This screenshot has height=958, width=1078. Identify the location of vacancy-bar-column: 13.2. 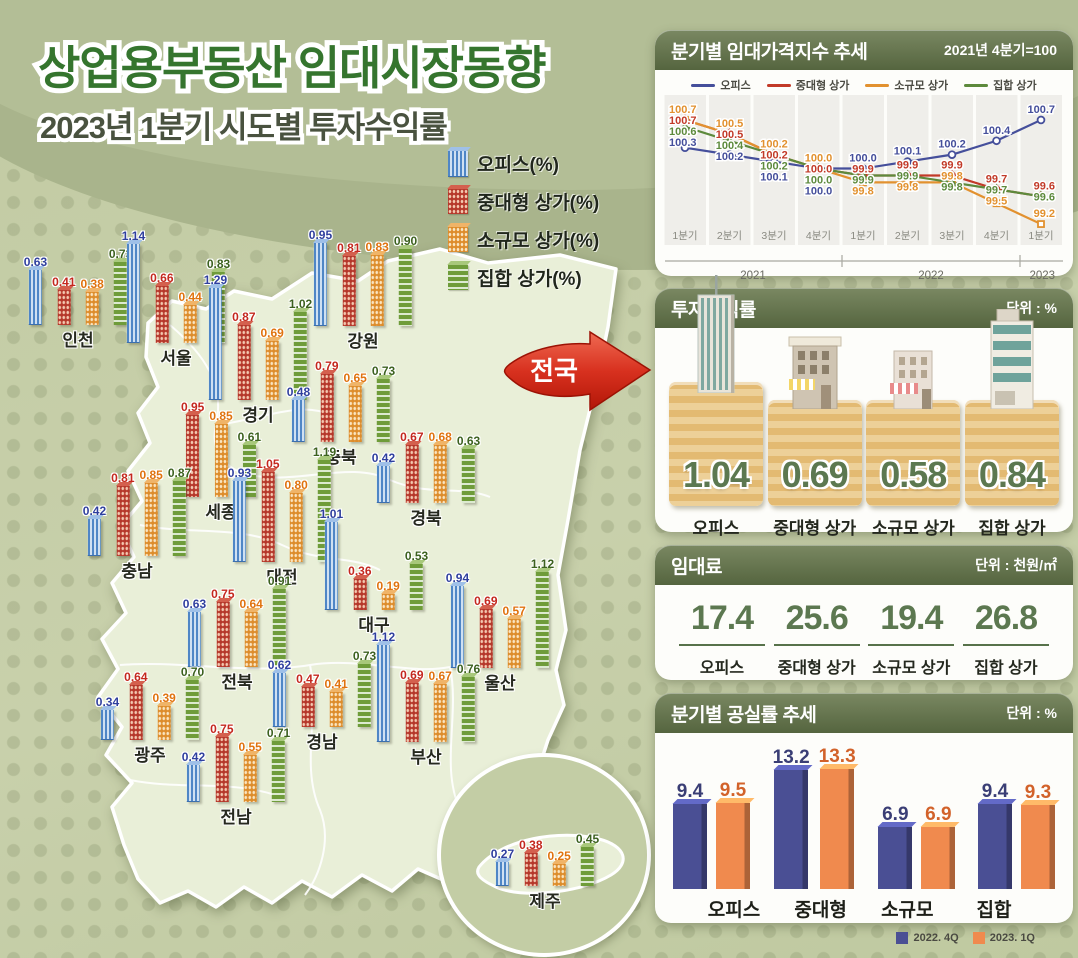
(793, 818).